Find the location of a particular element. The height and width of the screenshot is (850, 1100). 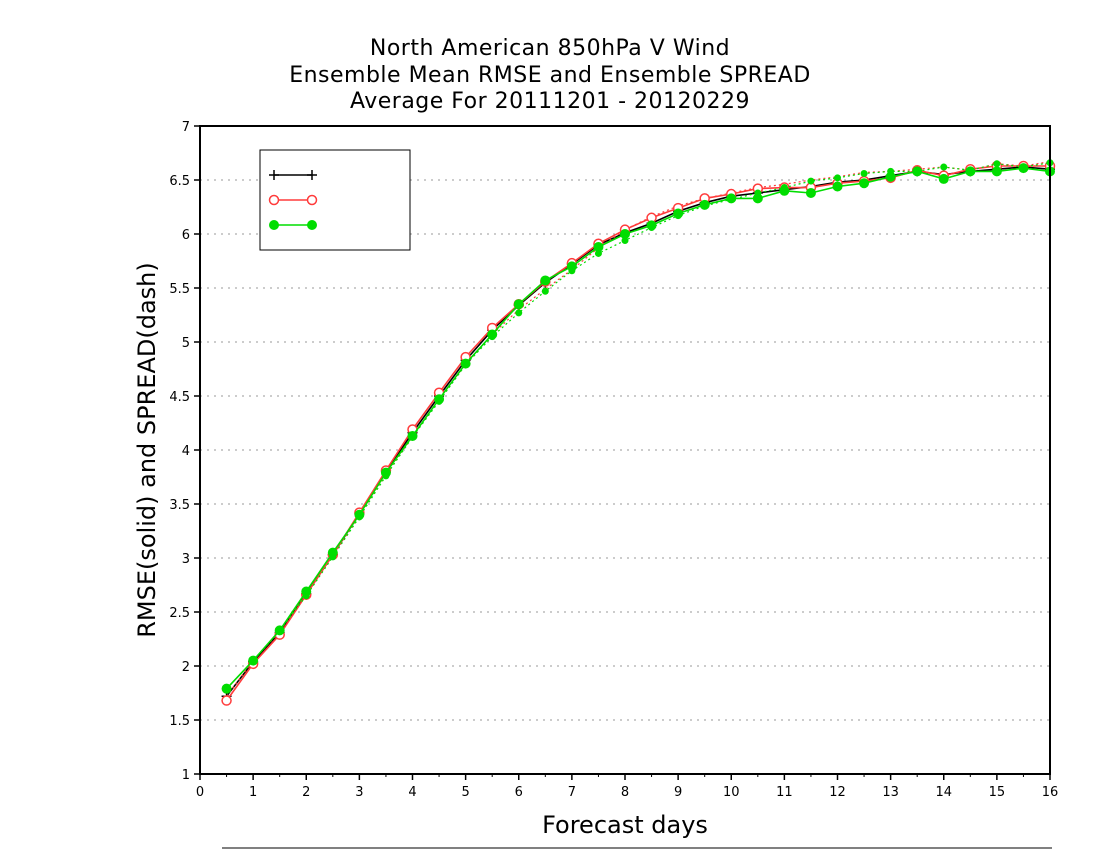

x-tick-label: 7 is located at coordinates (572, 792).